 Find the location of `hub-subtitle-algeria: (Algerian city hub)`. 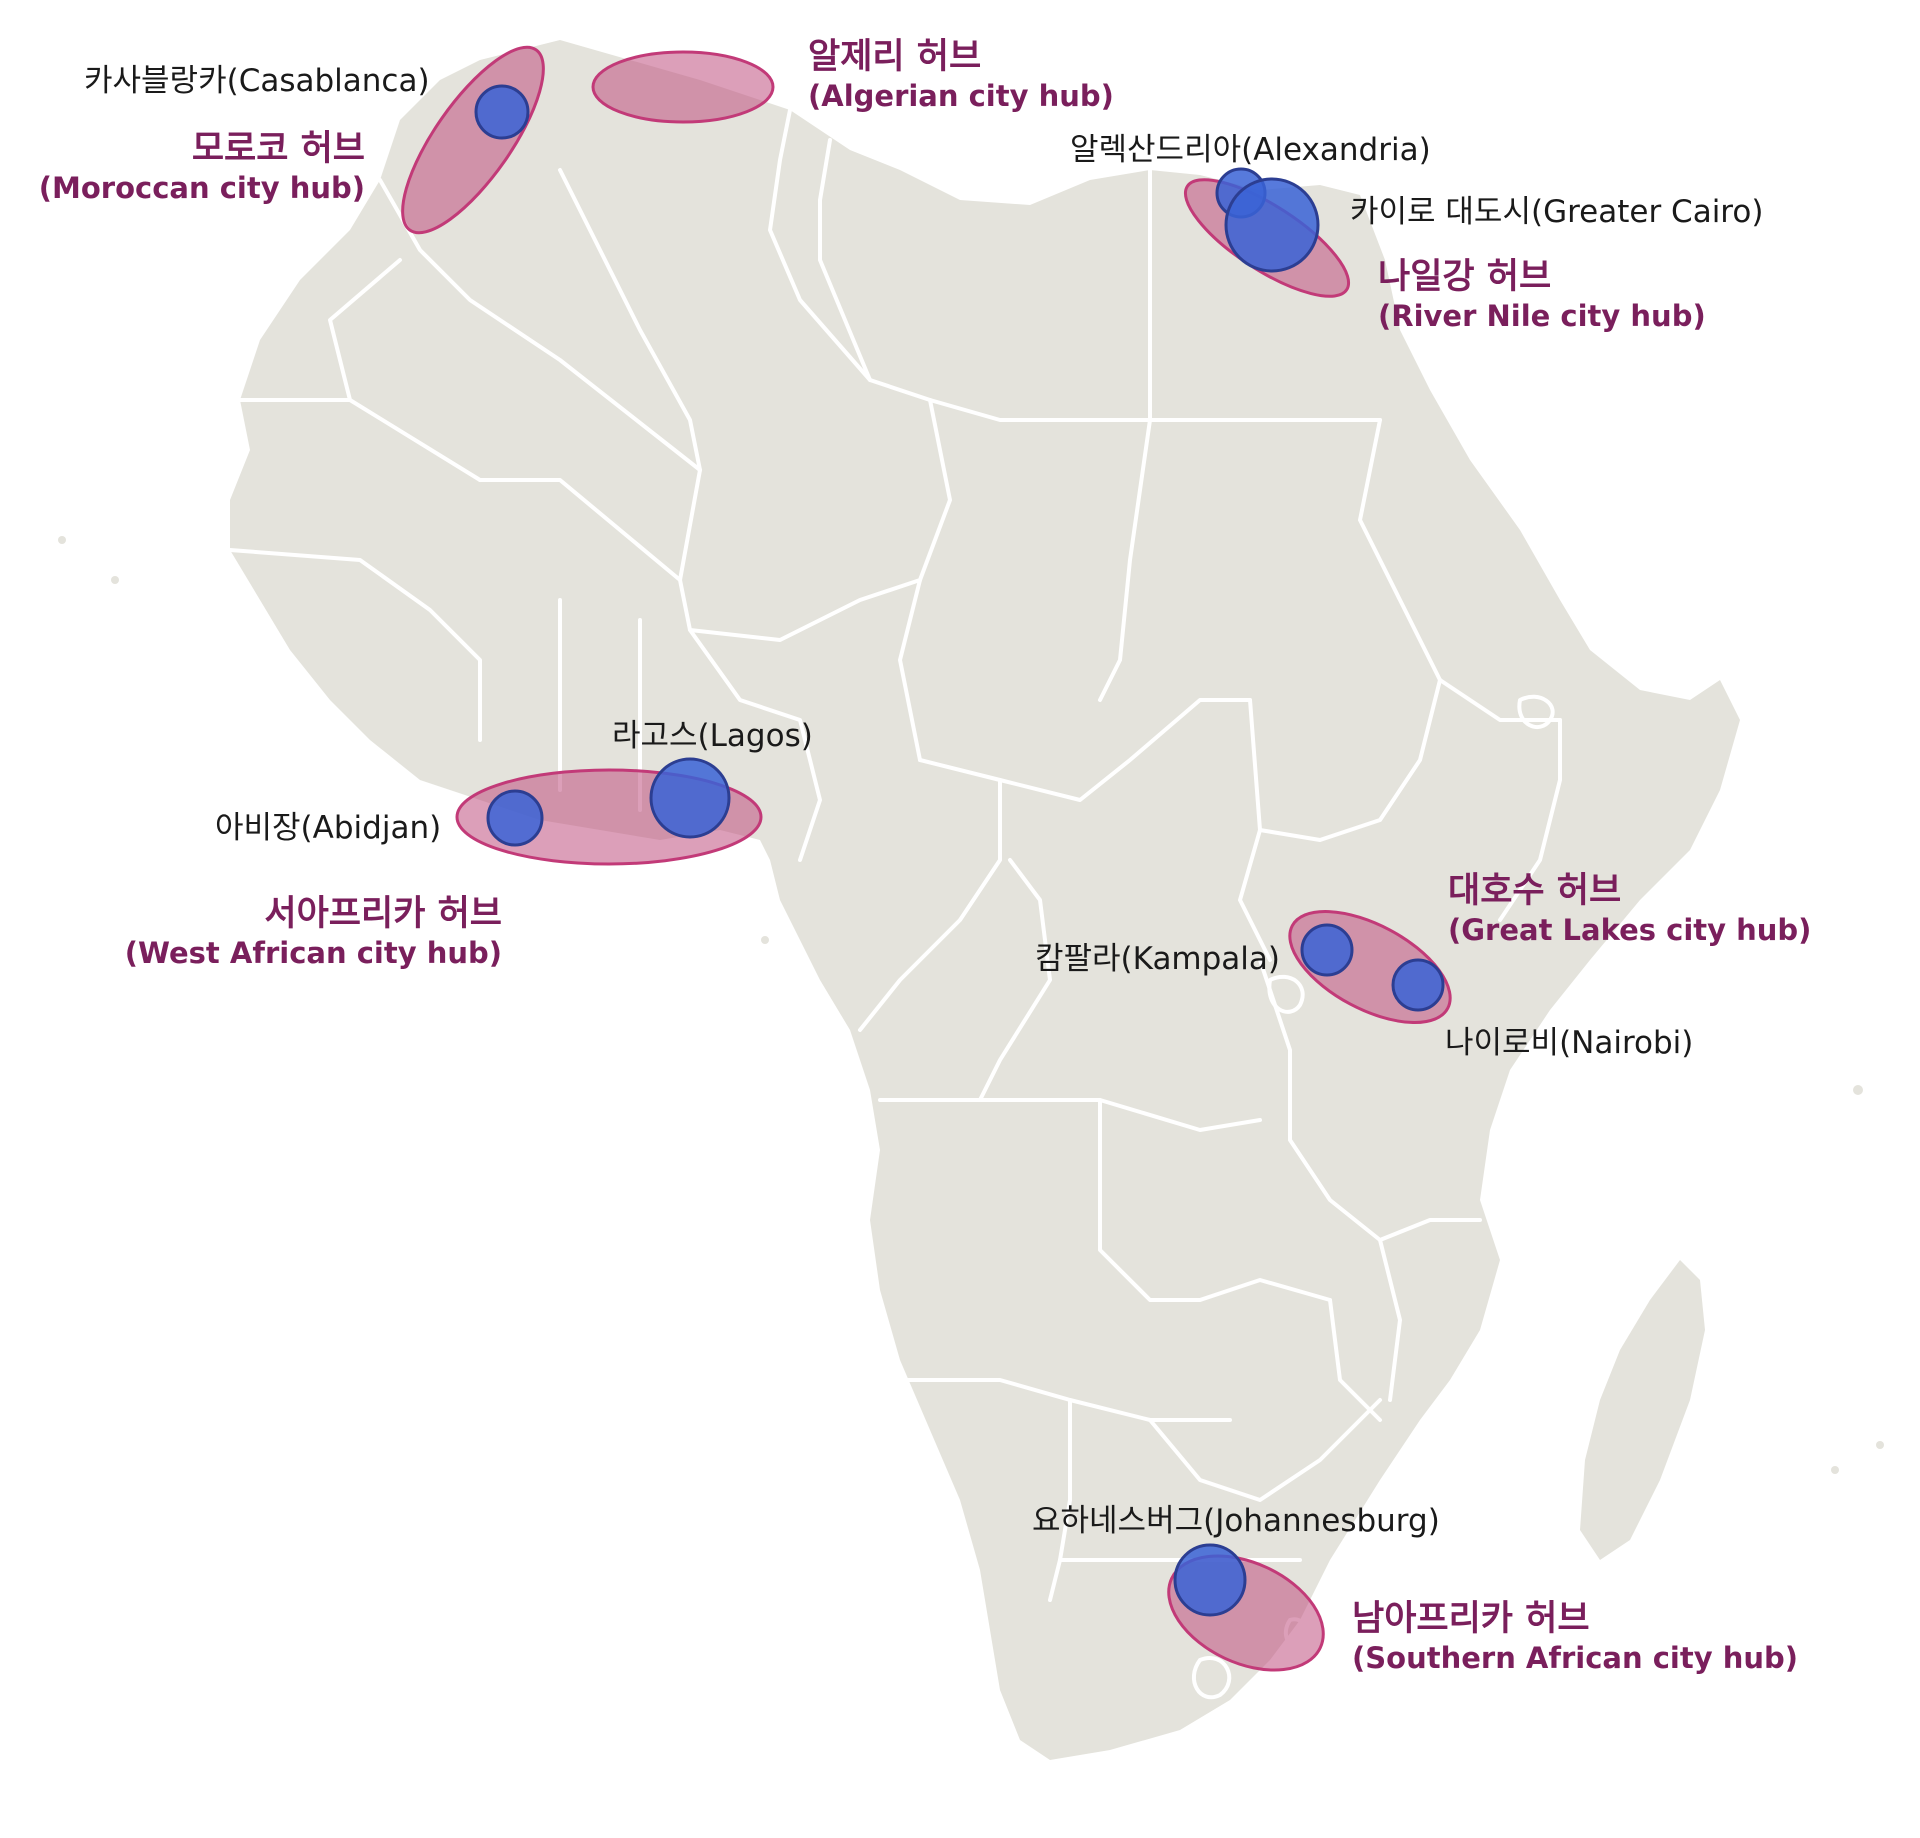

hub-subtitle-algeria: (Algerian city hub) is located at coordinates (961, 96).